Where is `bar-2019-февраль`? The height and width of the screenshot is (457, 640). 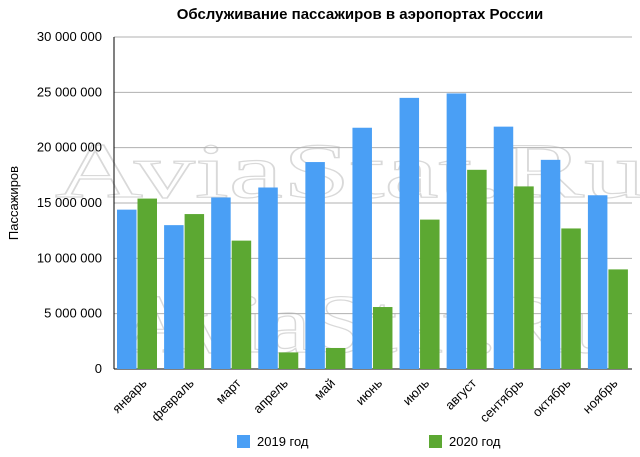
bar-2019-февраль is located at coordinates (174, 297).